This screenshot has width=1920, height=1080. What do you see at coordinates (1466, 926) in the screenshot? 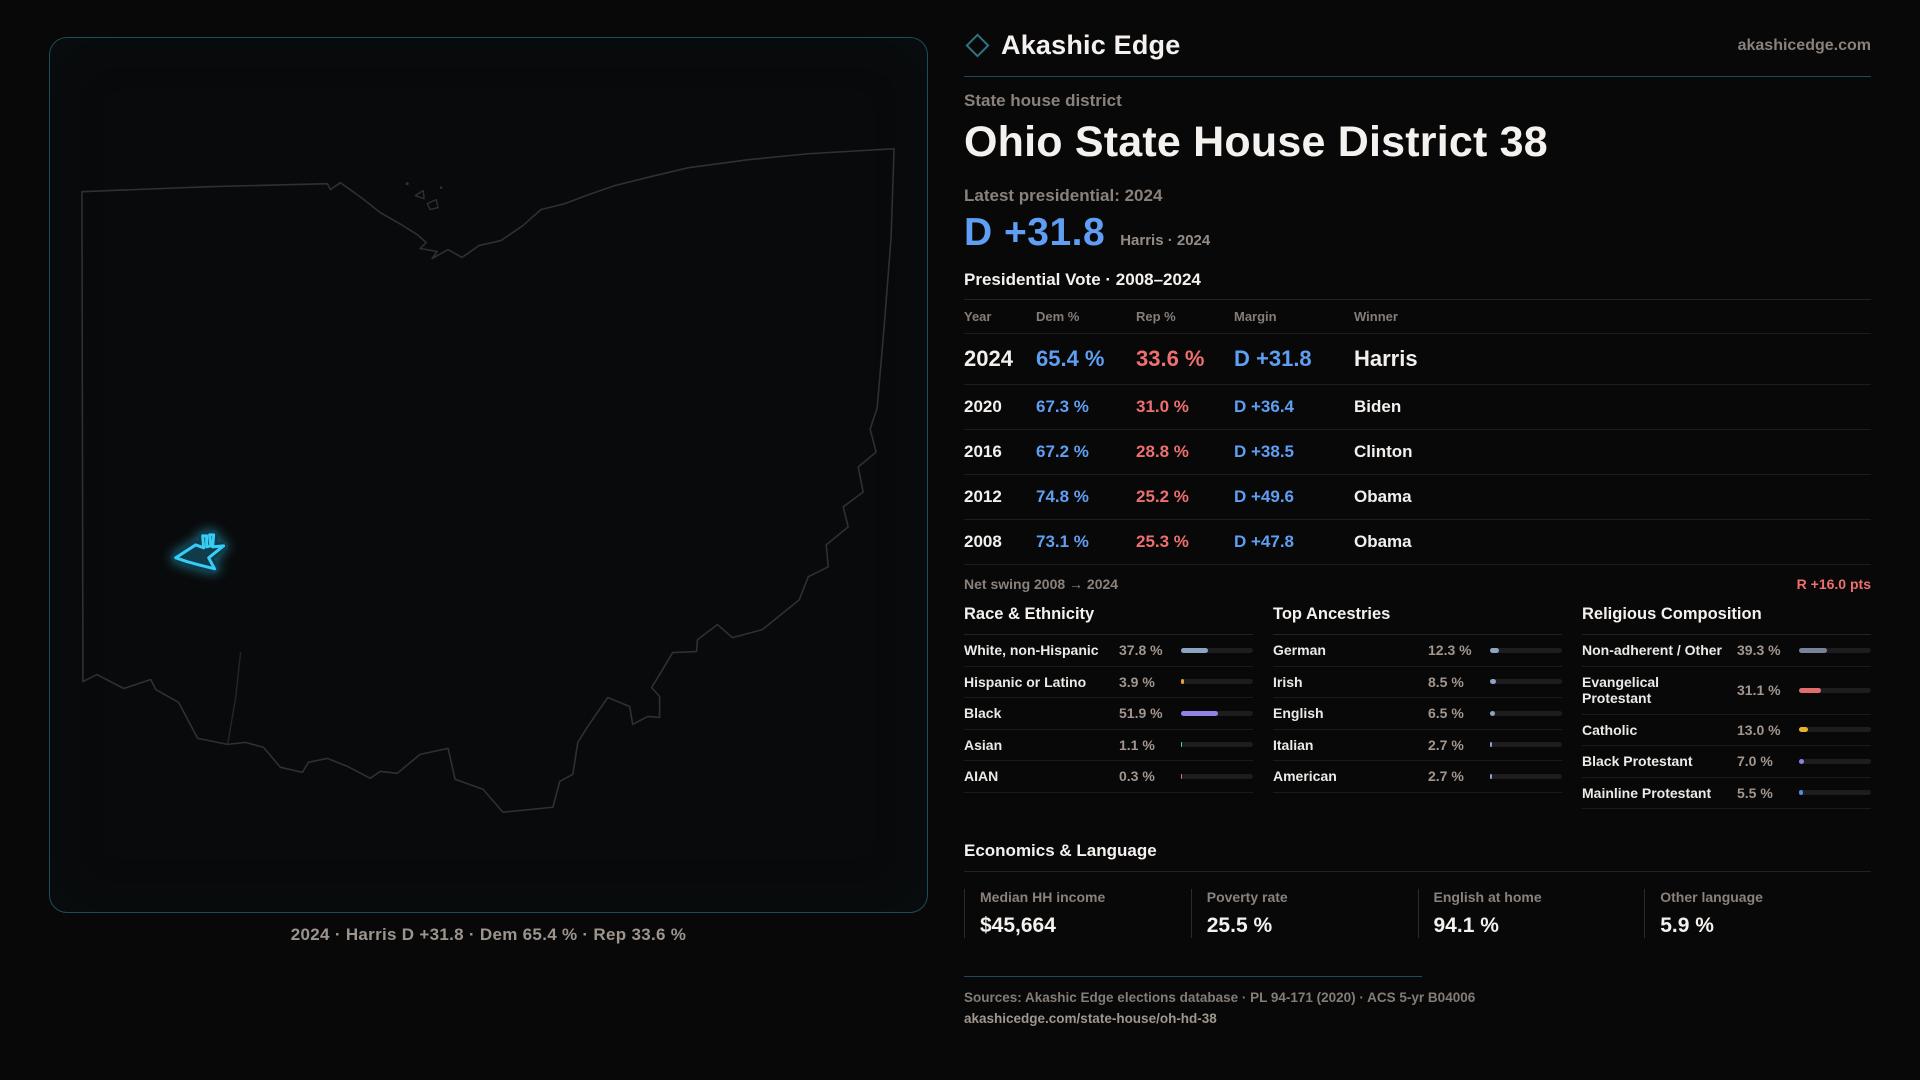
I see `stat-value: 94.1 %` at bounding box center [1466, 926].